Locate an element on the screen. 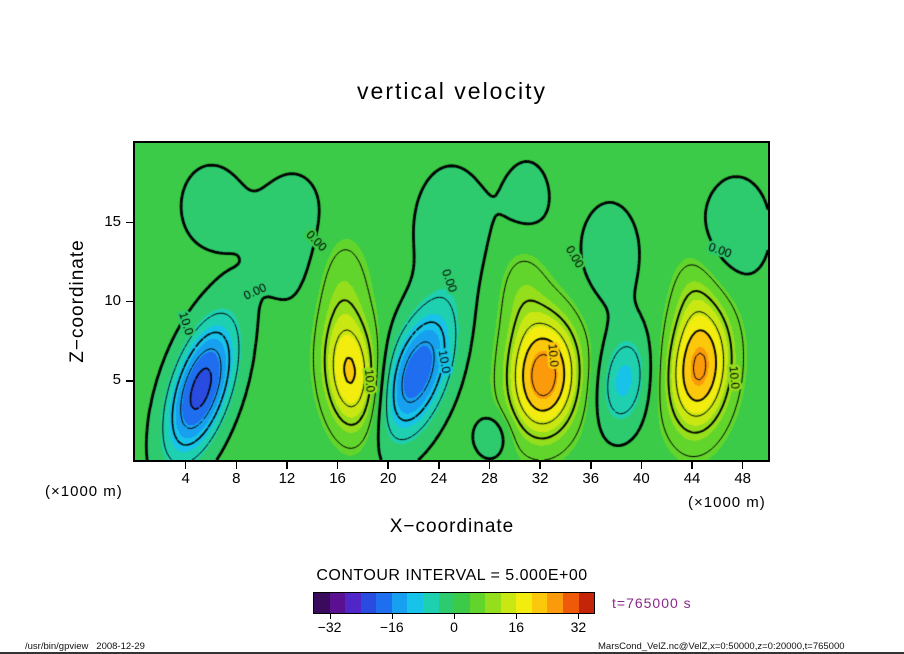 This screenshot has width=904, height=654. x-tick-label: 28 is located at coordinates (489, 478).